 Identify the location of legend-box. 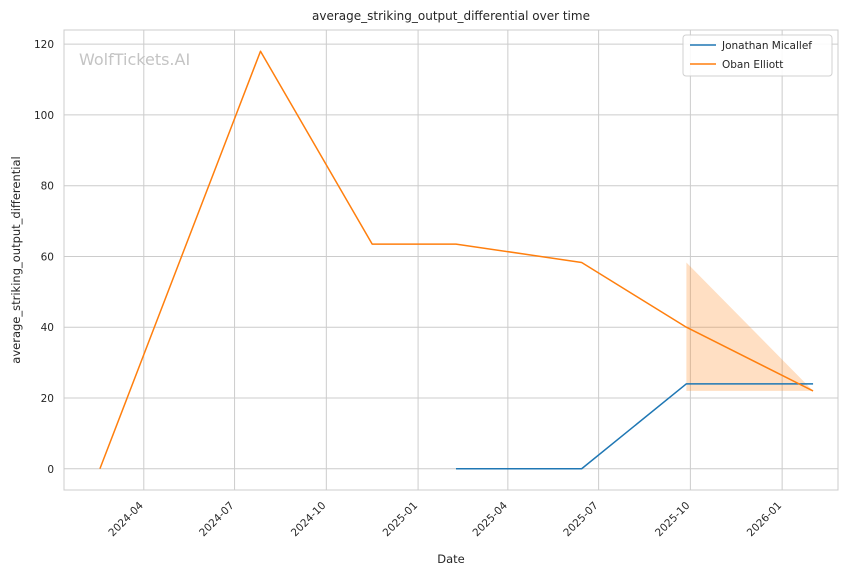
(757, 55).